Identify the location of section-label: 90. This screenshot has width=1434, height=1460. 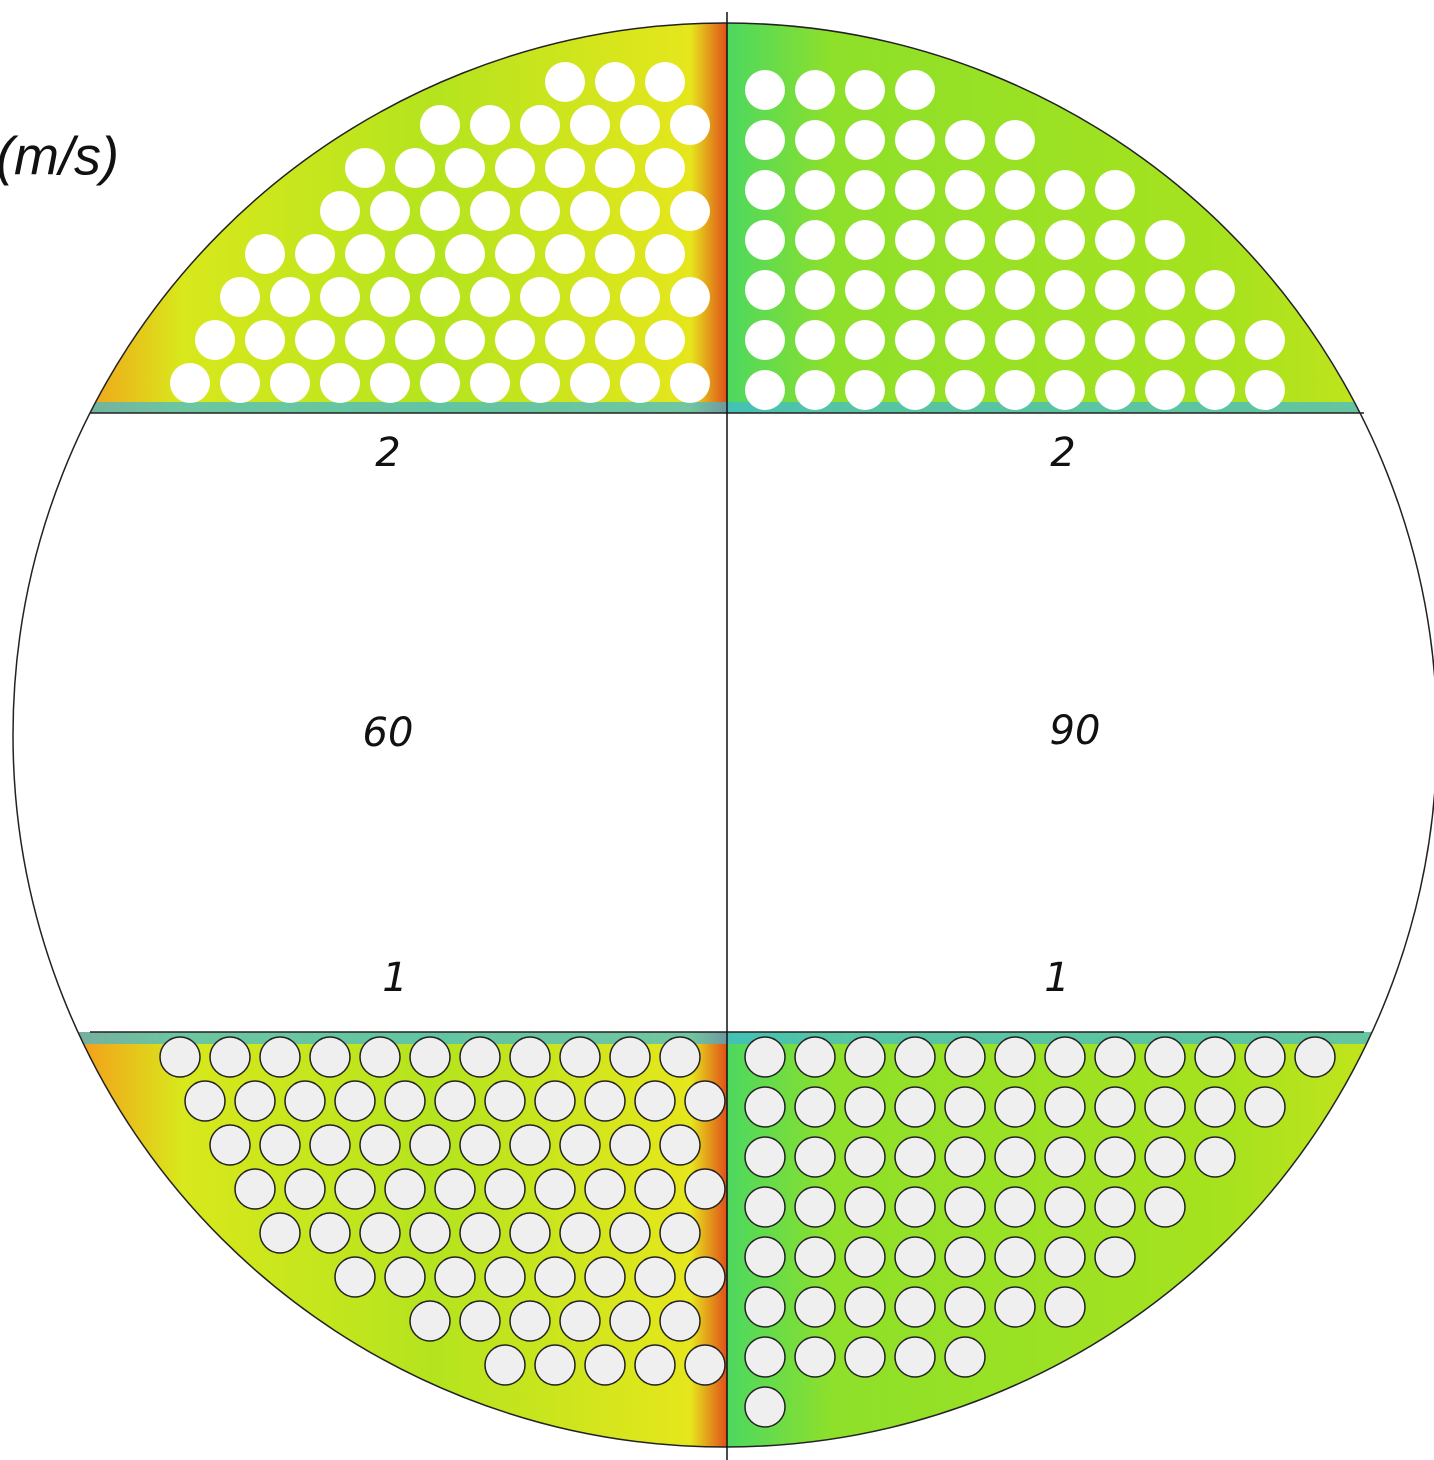
(1075, 731).